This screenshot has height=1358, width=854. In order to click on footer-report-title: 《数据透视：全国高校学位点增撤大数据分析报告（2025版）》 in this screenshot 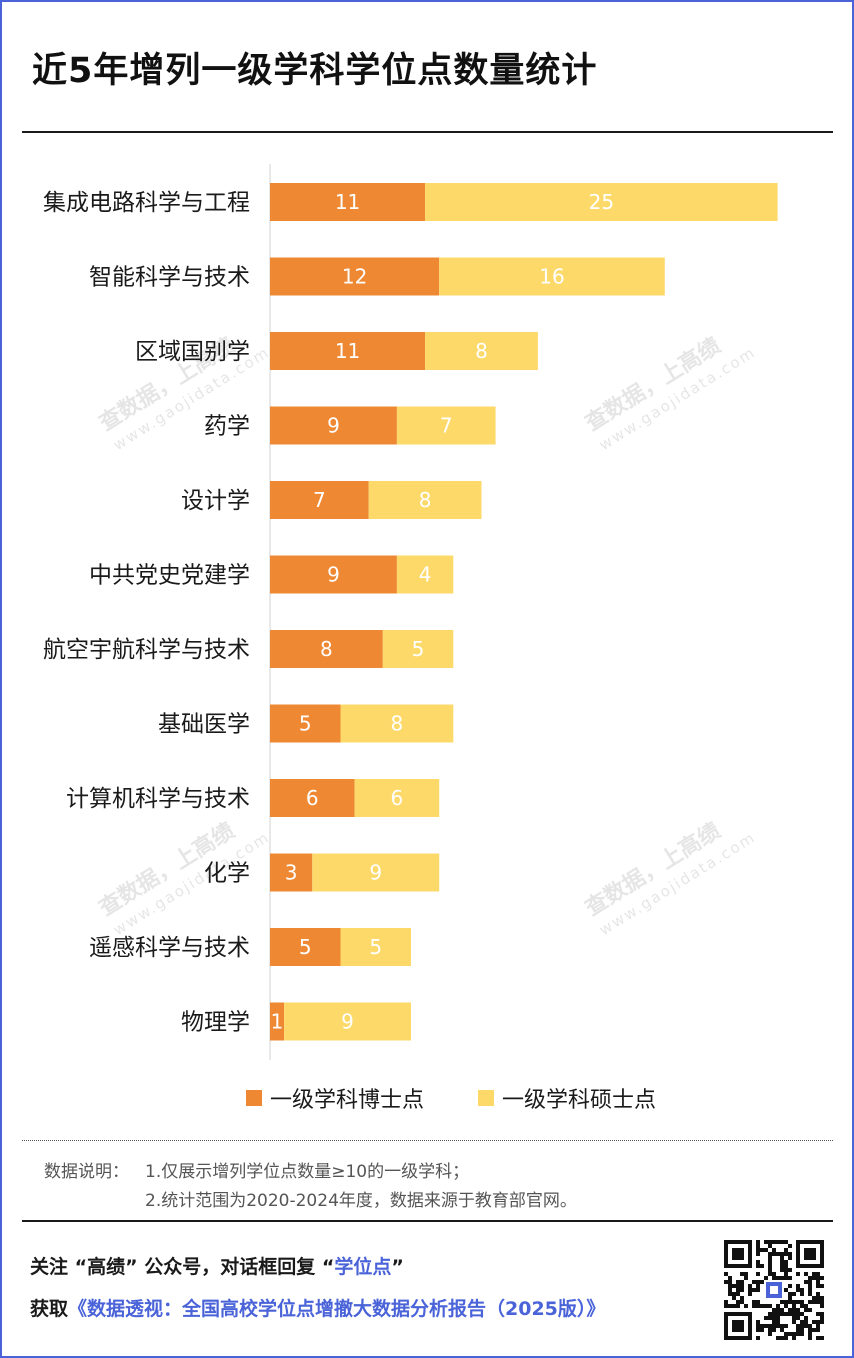, I will do `click(337, 1309)`.